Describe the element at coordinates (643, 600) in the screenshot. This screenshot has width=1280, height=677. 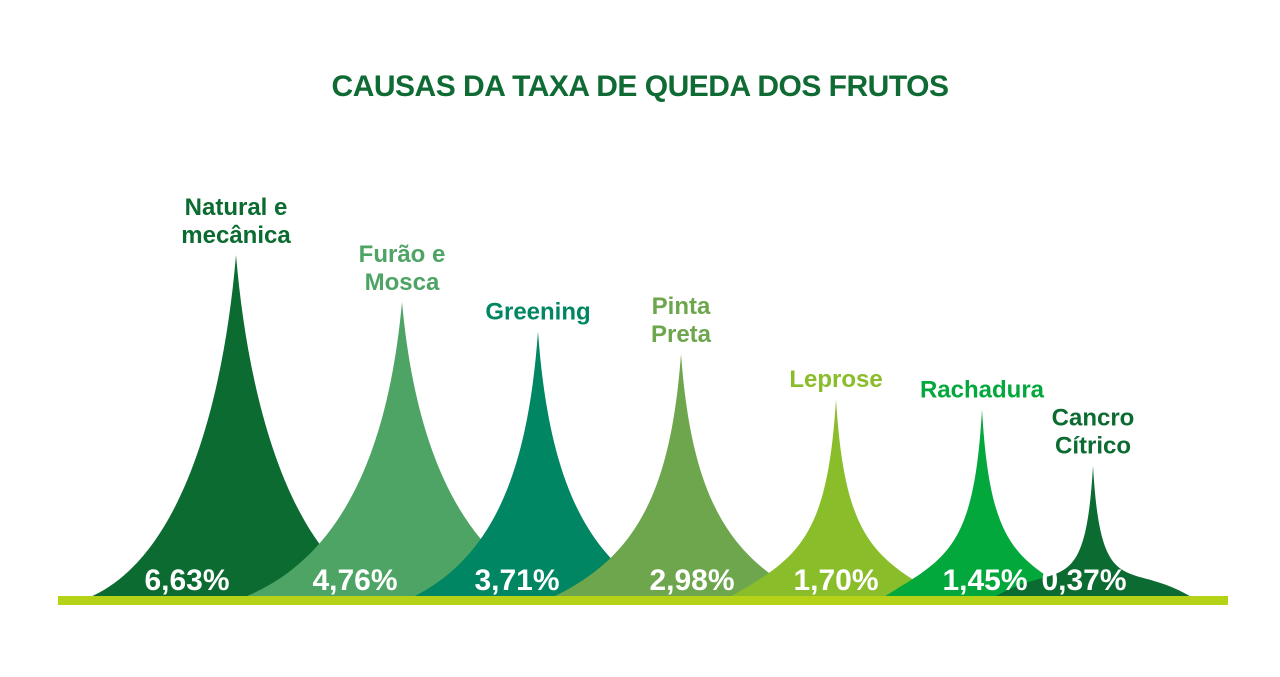
I see `baseline-bar` at that location.